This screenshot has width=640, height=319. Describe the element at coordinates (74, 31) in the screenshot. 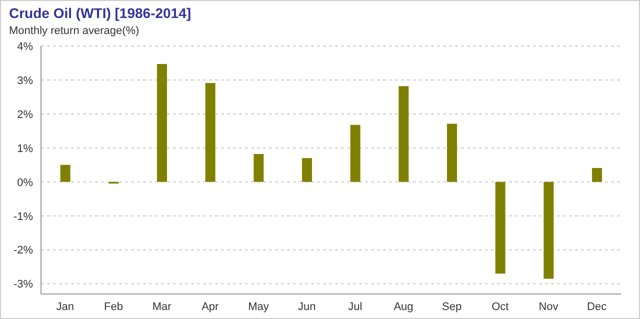

I see `y-axis-title: Monthly return average(%)` at that location.